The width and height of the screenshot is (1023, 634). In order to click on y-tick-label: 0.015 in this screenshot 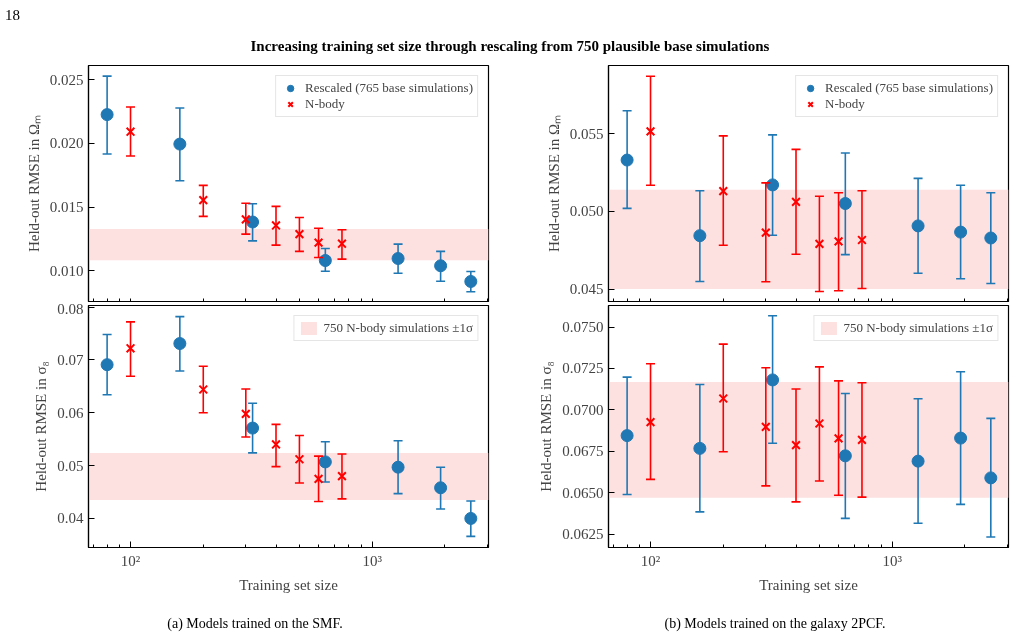, I will do `click(66, 206)`.